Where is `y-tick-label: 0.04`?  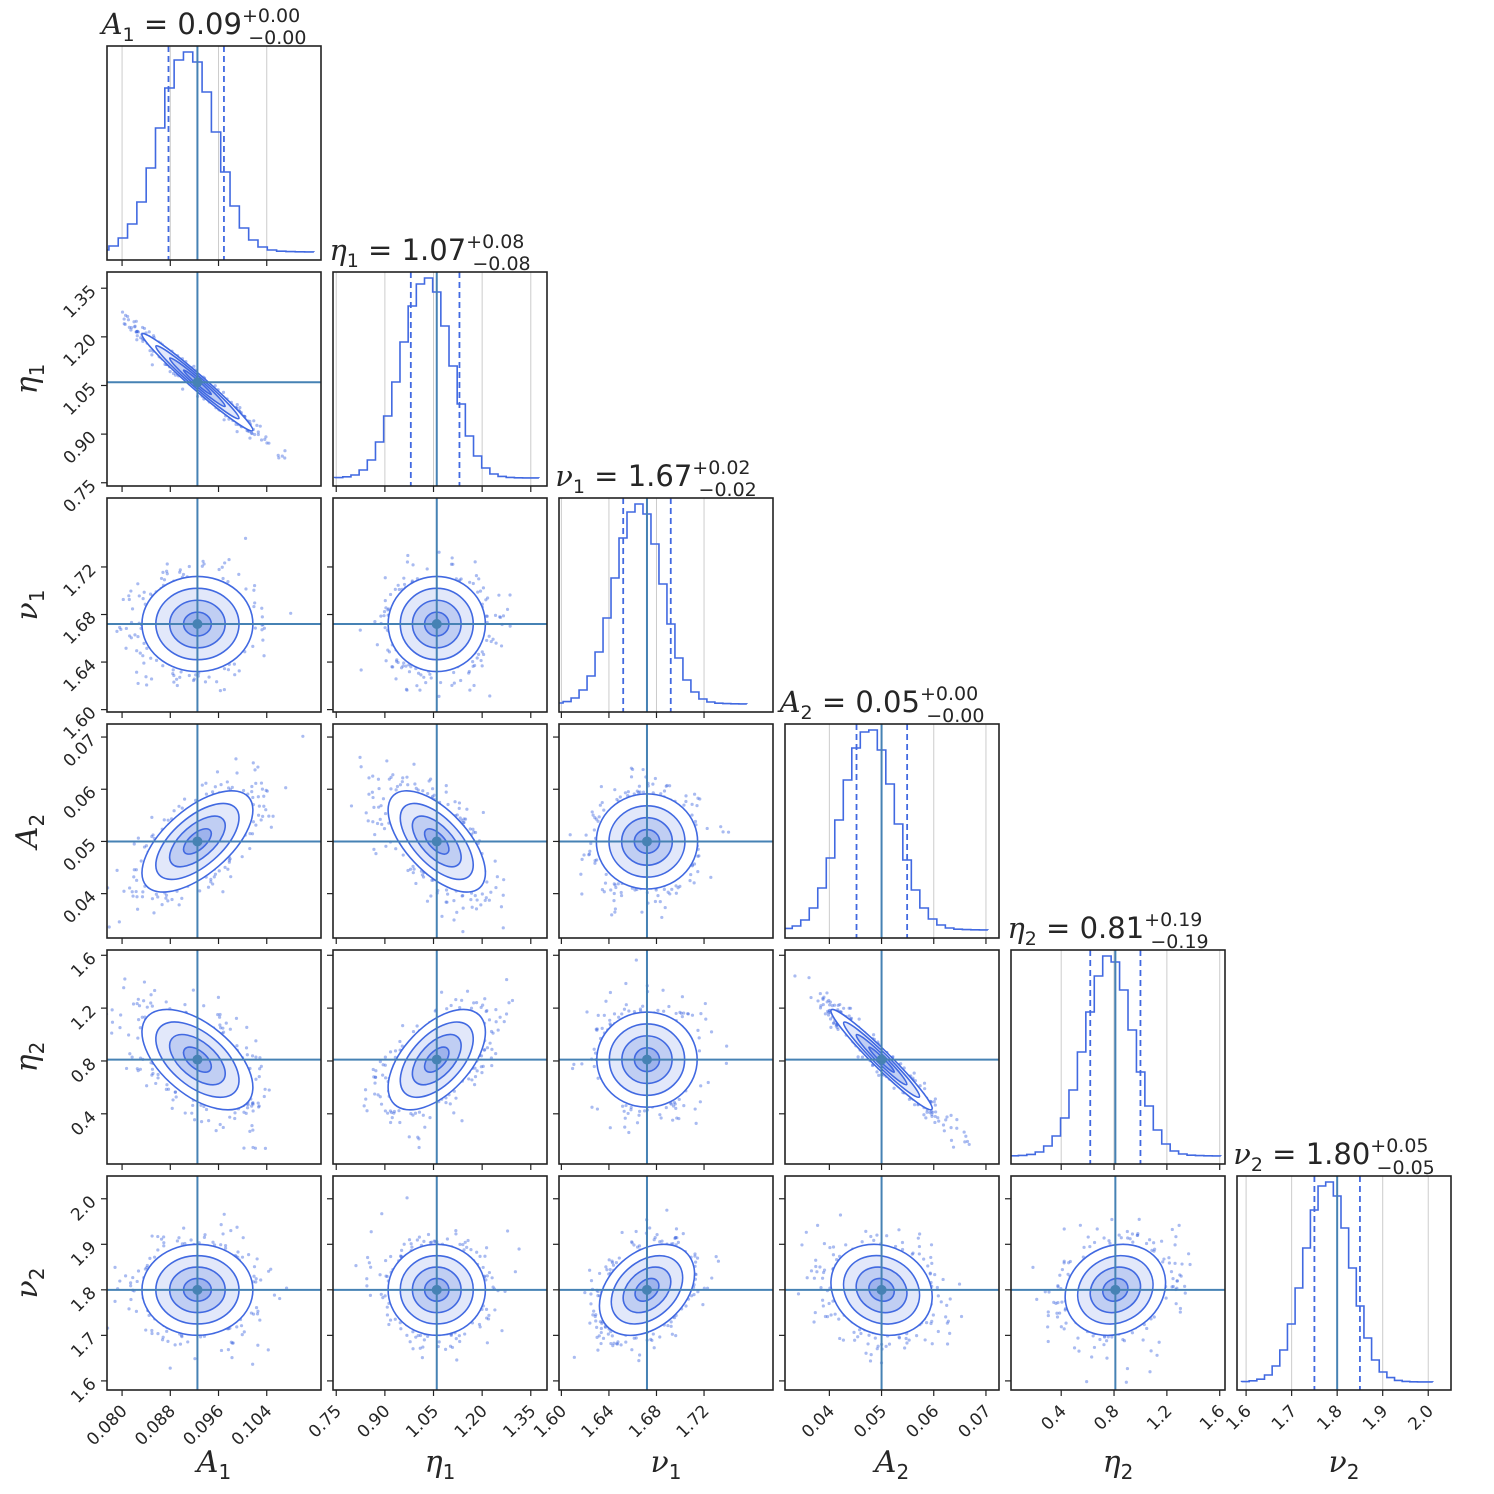 y-tick-label: 0.04 is located at coordinates (80, 907).